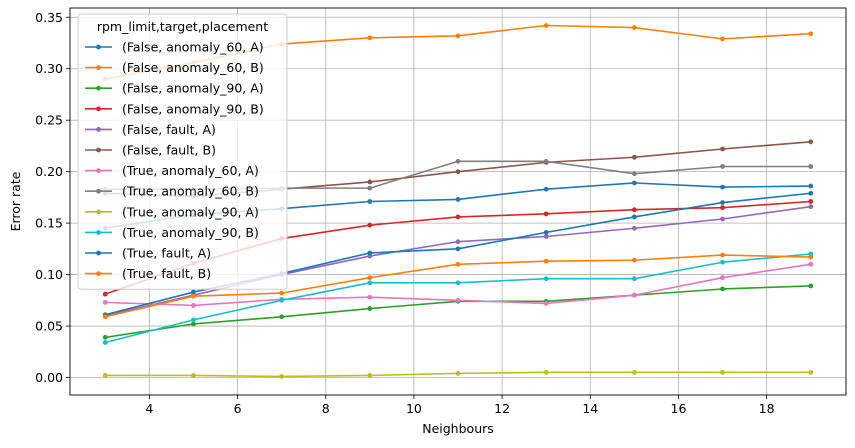 This screenshot has width=855, height=448. Describe the element at coordinates (15, 201) in the screenshot. I see `y-axis-title: Error rate` at that location.